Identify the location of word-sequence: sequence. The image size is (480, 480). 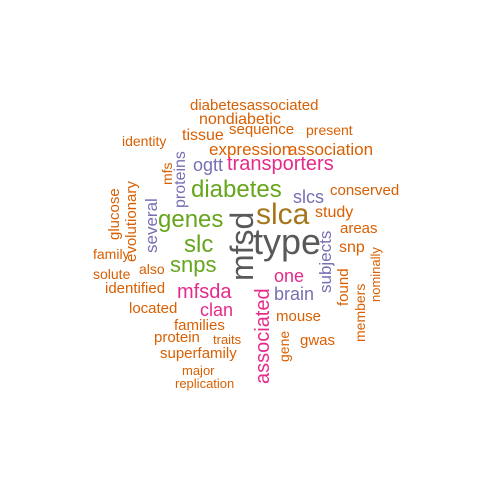
(262, 129).